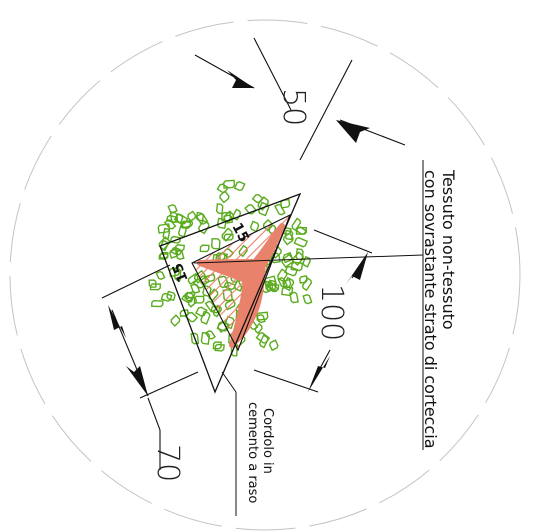 Image resolution: width=534 pixels, height=532 pixels. I want to click on arrow-top-right, so click(353, 131).